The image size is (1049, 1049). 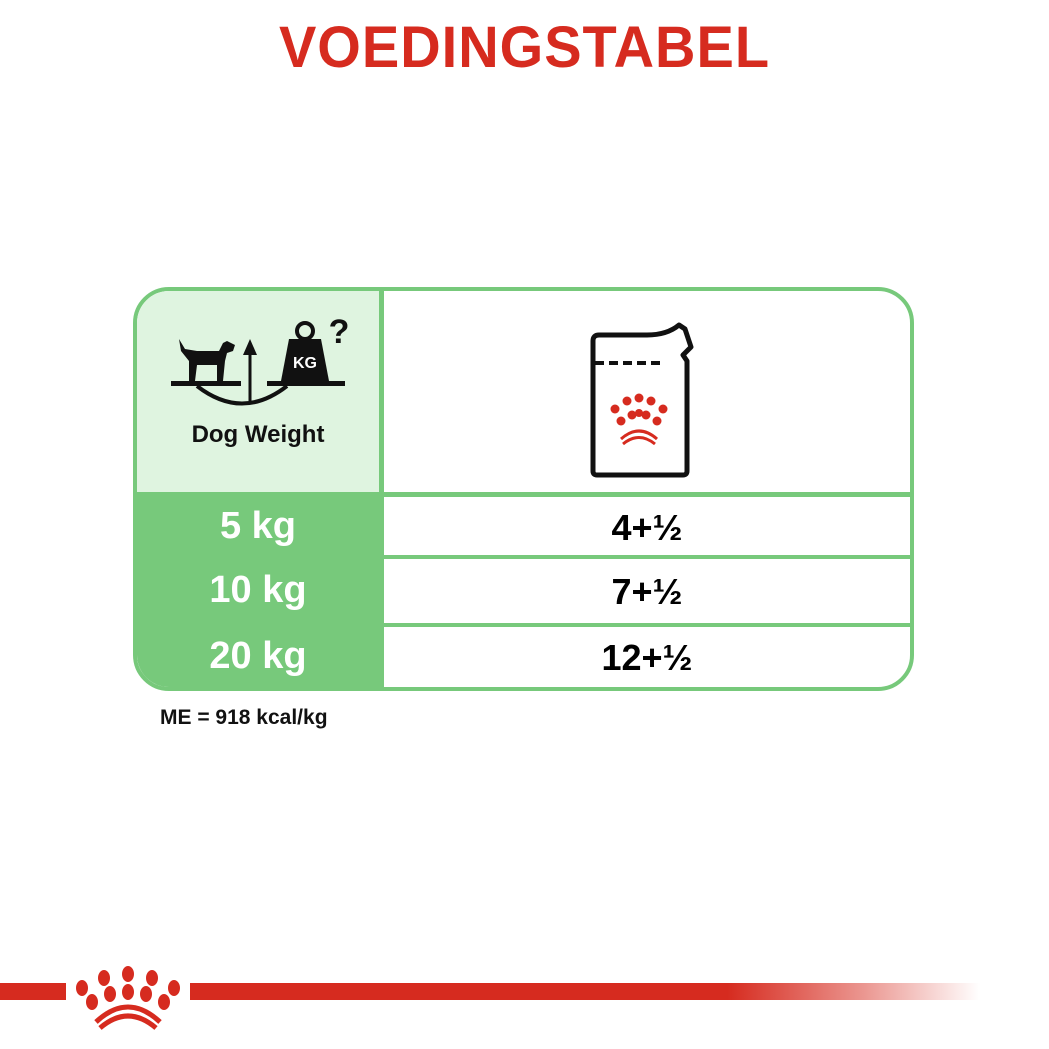 What do you see at coordinates (258, 434) in the screenshot?
I see `dog-weight-label: Dog Weight` at bounding box center [258, 434].